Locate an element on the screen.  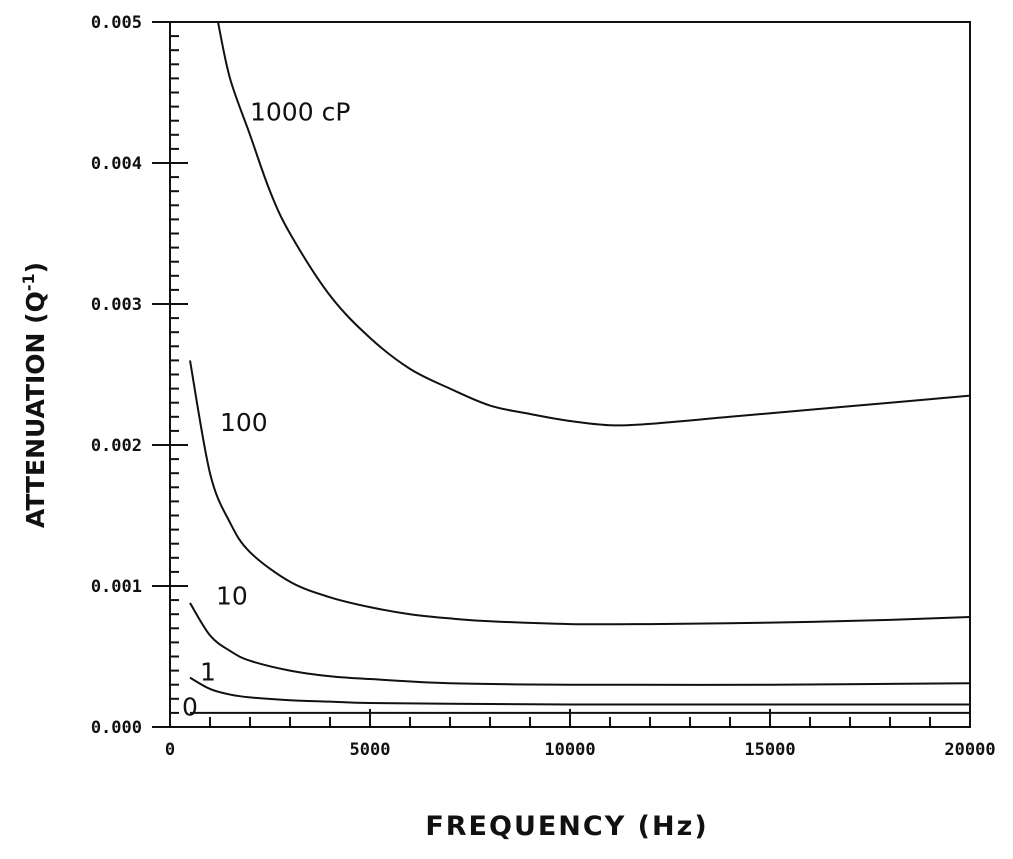
y-axis-title-superscript: -1 is located at coordinates (28, 282).